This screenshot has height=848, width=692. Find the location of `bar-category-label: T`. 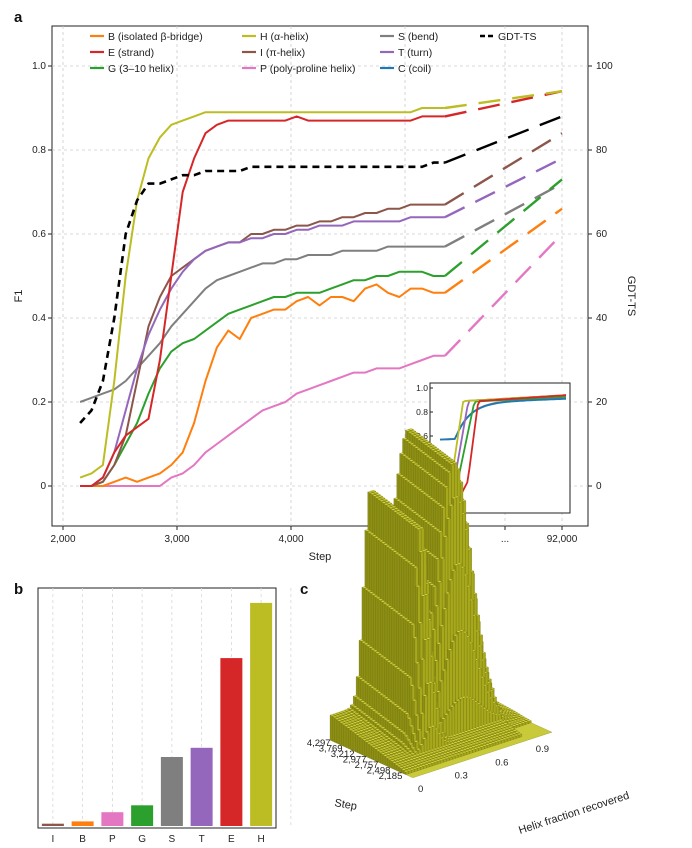

bar-category-label: T is located at coordinates (202, 839).